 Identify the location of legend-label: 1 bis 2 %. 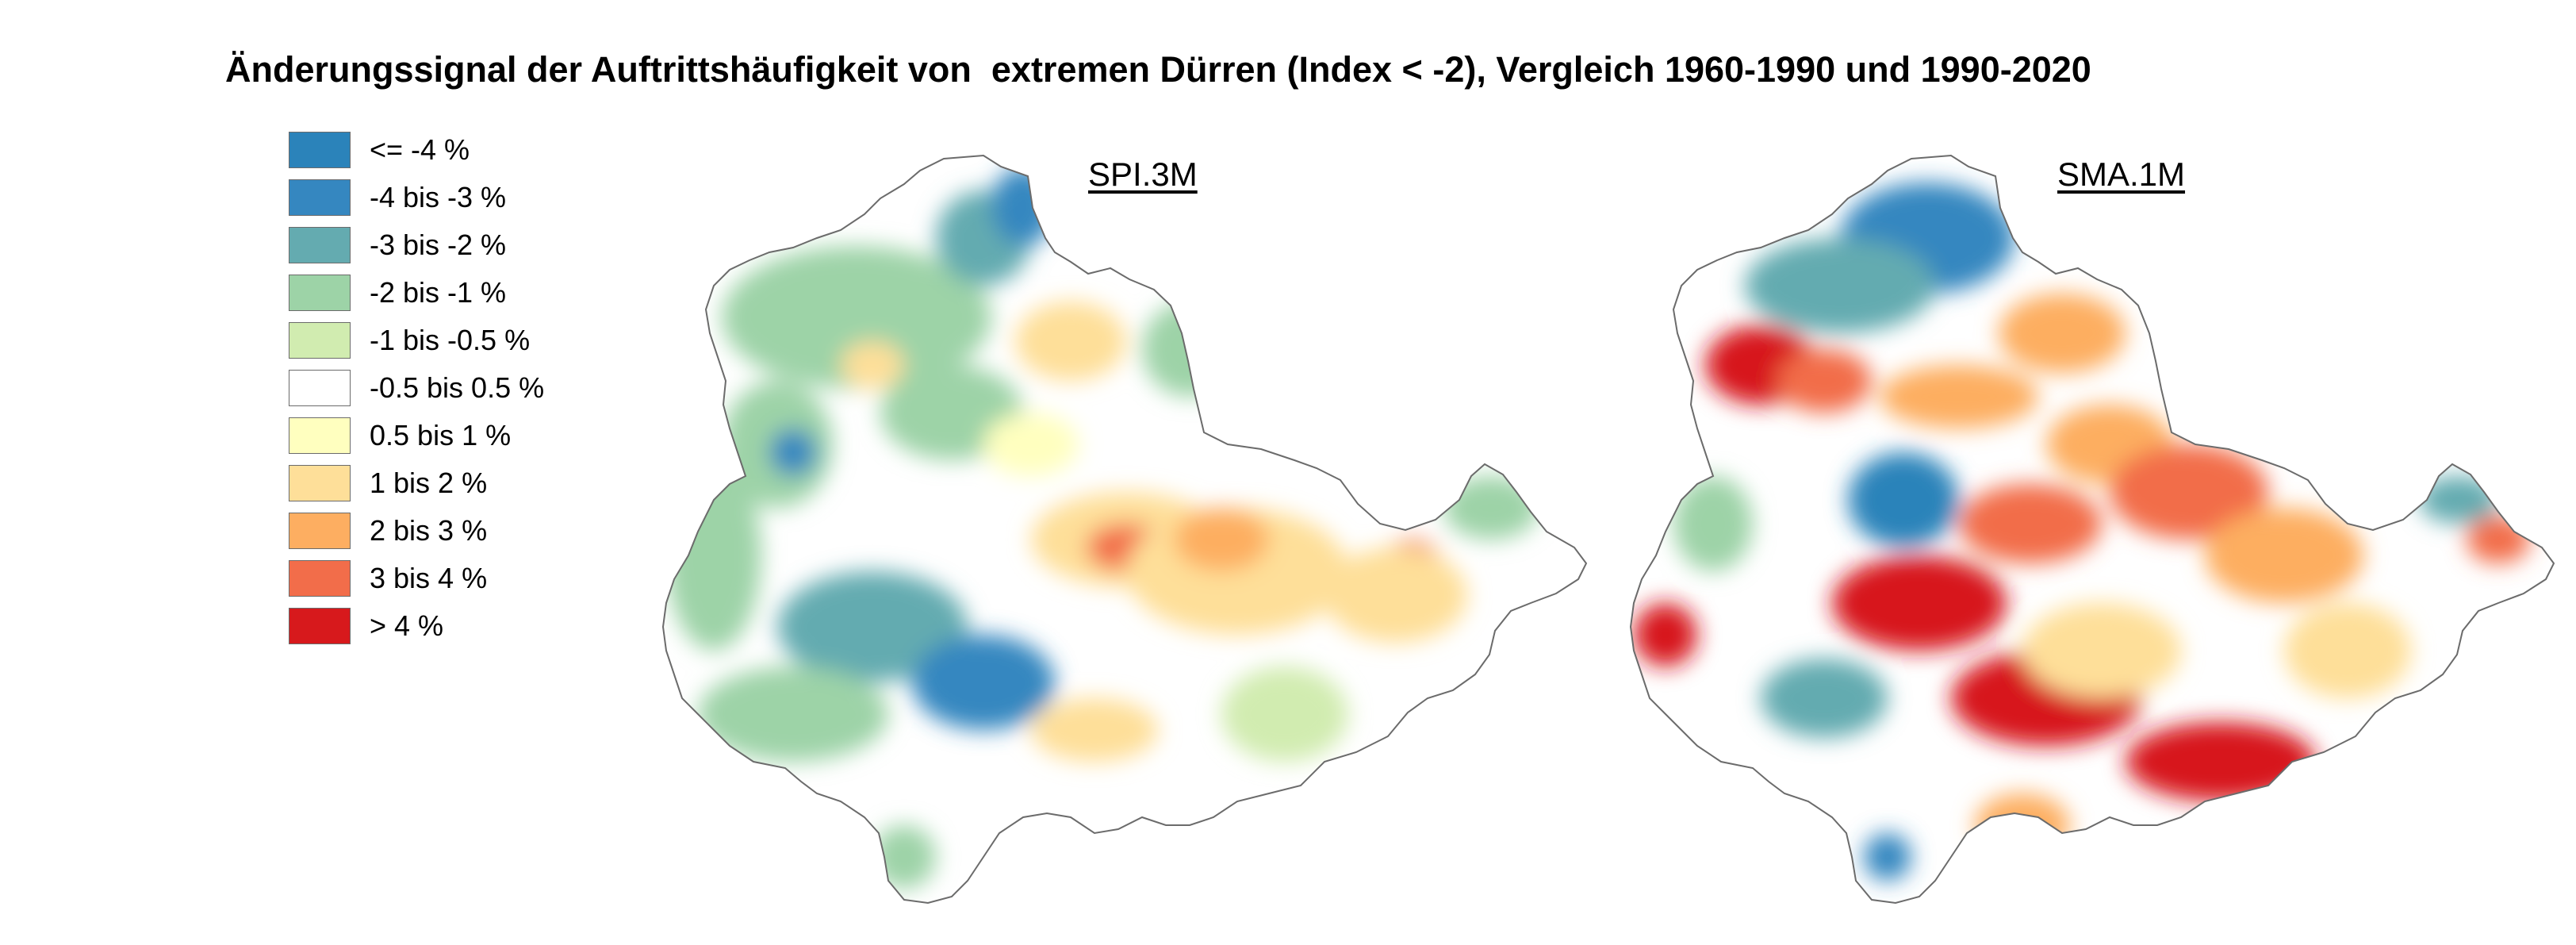
(429, 483).